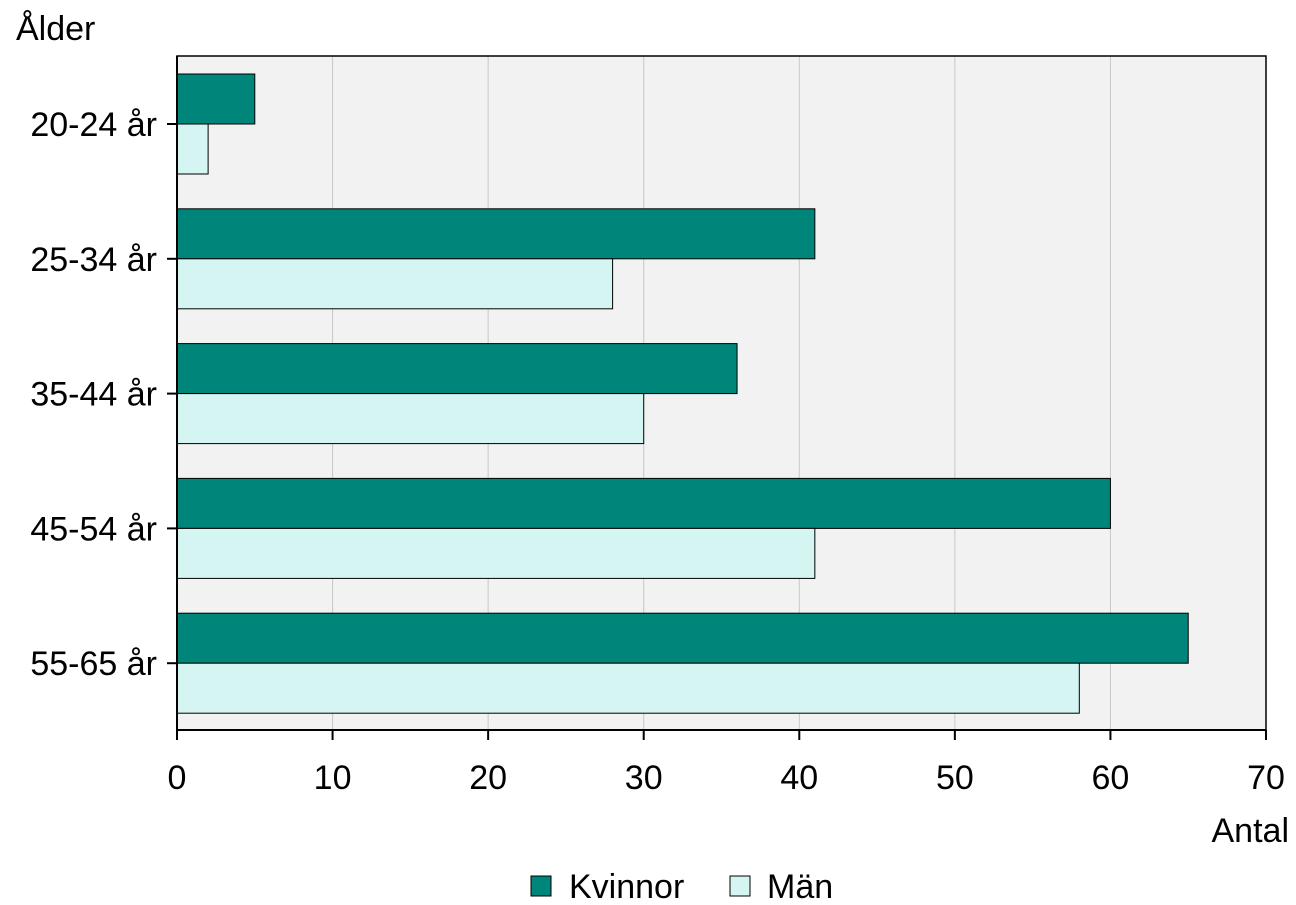  Describe the element at coordinates (177, 778) in the screenshot. I see `x-tick-label: 0` at that location.